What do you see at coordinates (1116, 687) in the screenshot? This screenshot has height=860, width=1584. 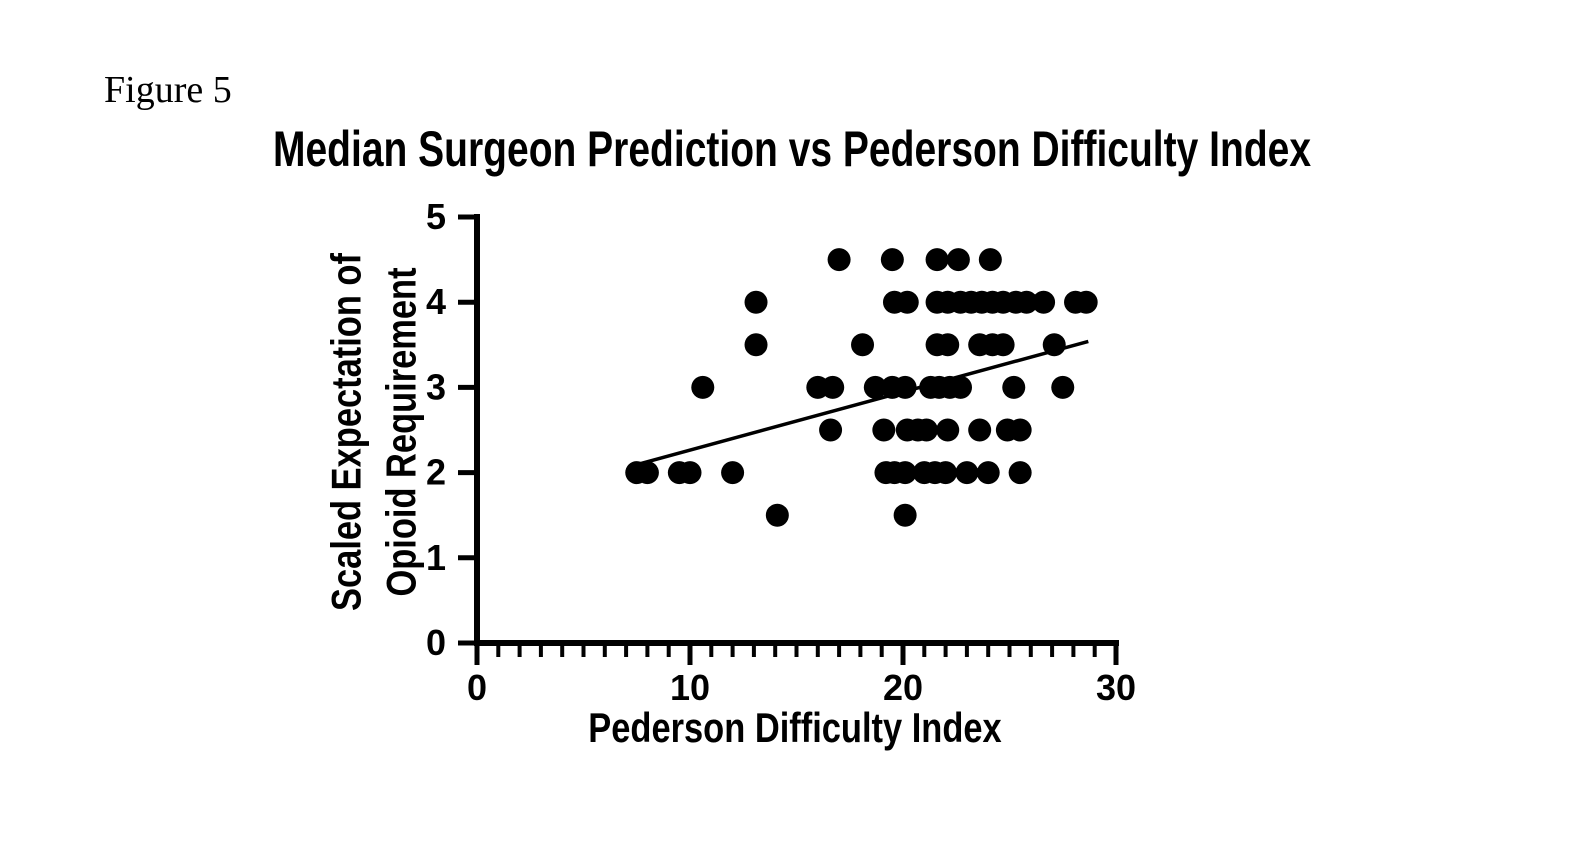 I see `x-tick-label: 30` at bounding box center [1116, 687].